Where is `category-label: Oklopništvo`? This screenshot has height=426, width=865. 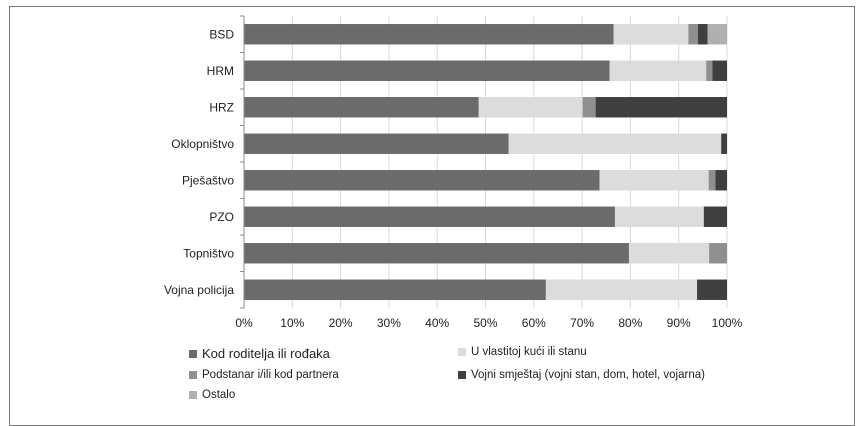 category-label: Oklopništvo is located at coordinates (202, 144).